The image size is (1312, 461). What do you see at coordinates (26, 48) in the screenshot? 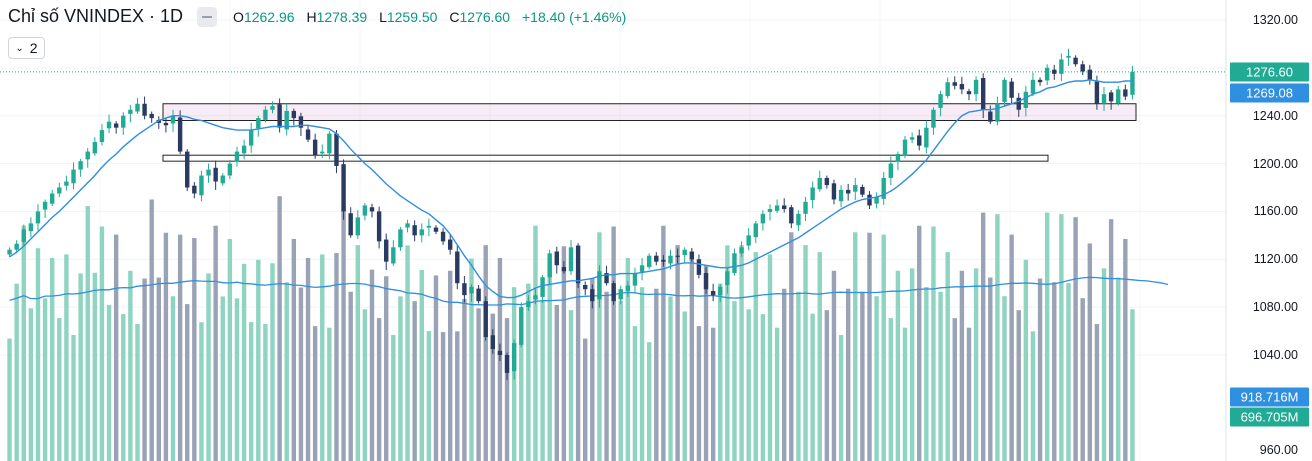
I see `indicator-toggle-button: ⌄ 2` at bounding box center [26, 48].